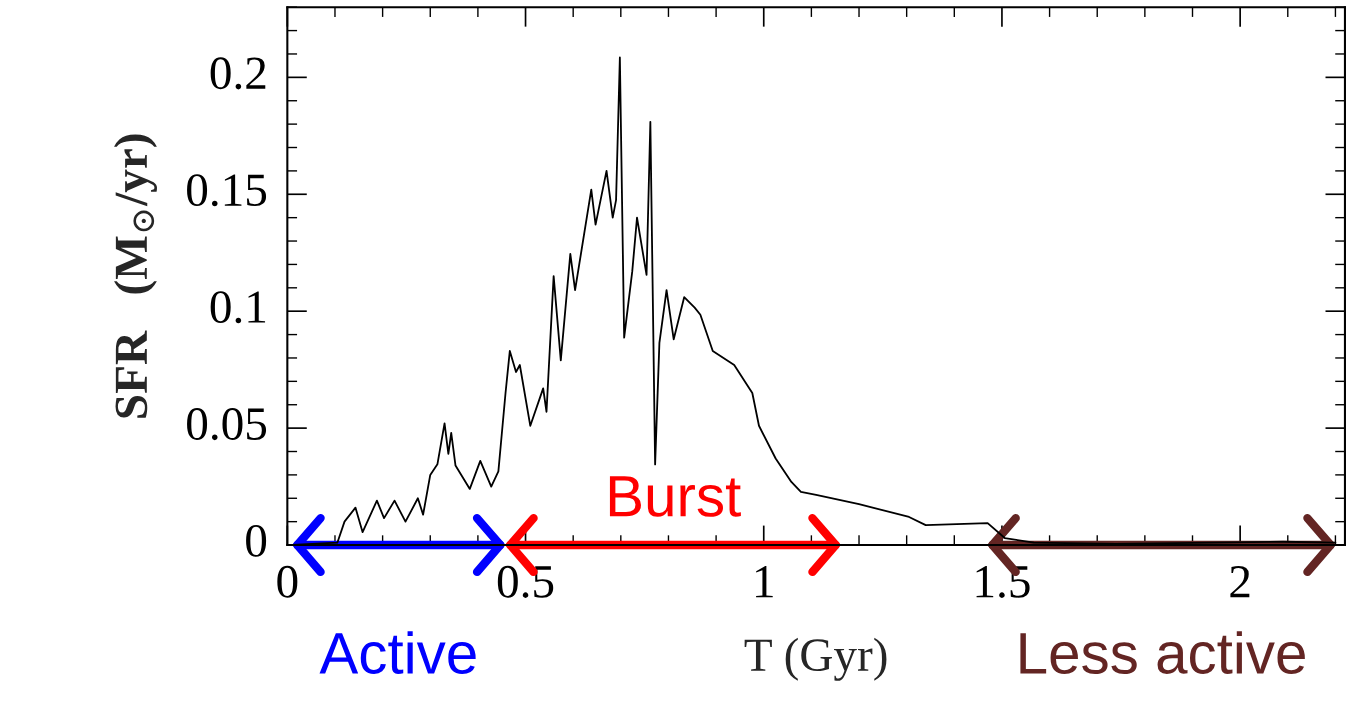 This screenshot has height=720, width=1349. Describe the element at coordinates (227, 424) in the screenshot. I see `y-tick-label: 0.05` at that location.